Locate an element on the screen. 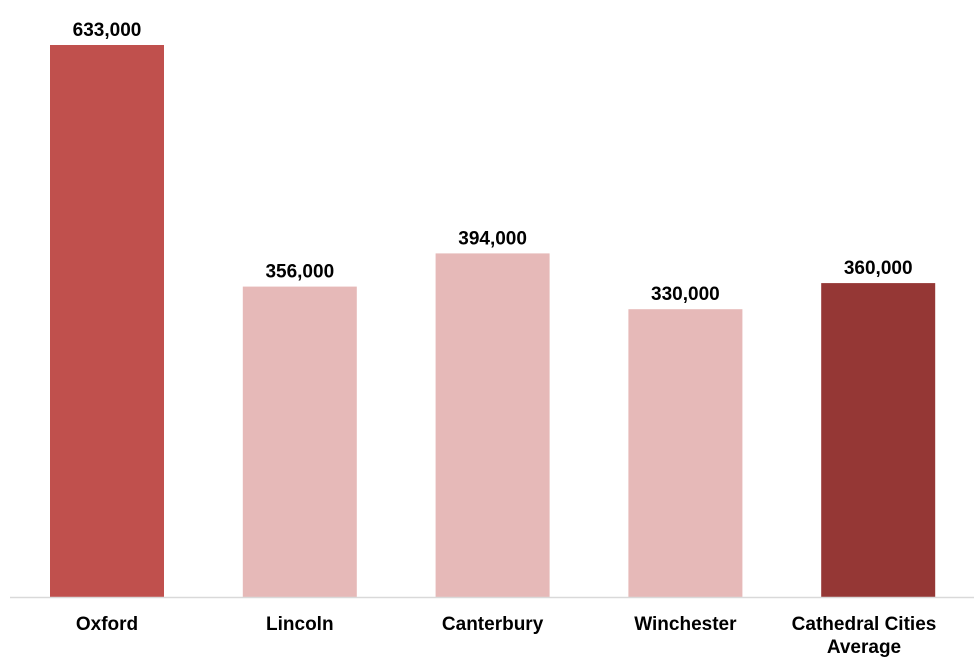  value-label-cathedral-cities-average: 360,000 is located at coordinates (878, 268).